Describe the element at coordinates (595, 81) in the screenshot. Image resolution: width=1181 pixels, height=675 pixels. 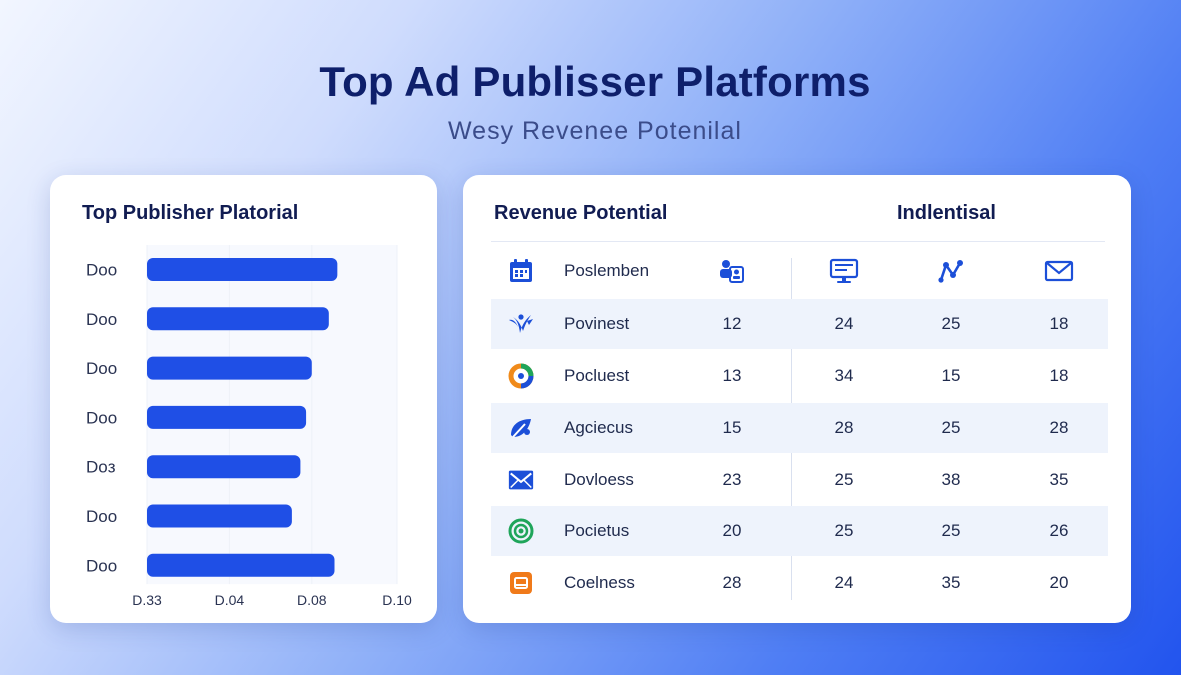
I see `page-title: Top Ad Publisser Platforms` at that location.